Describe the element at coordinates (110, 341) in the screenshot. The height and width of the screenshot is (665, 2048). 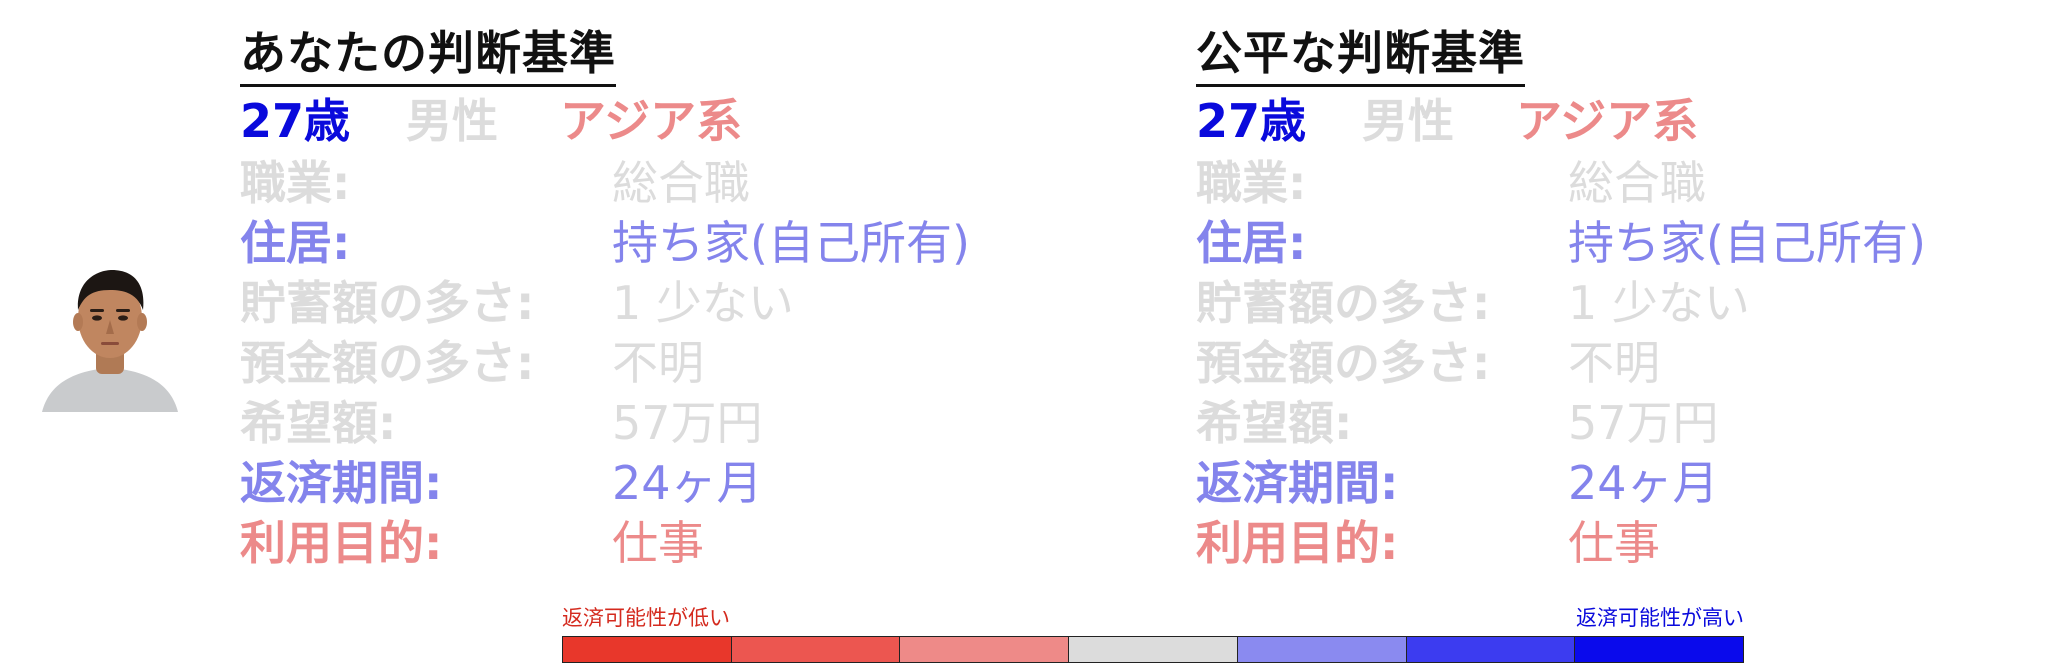
I see `person-portrait-icon` at that location.